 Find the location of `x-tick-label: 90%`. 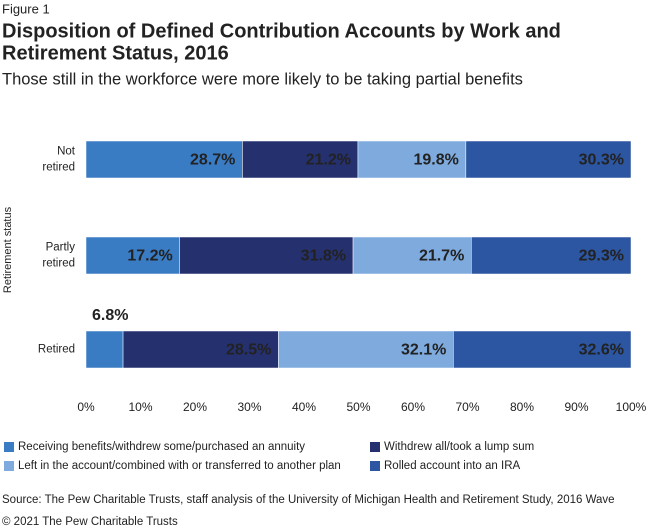

x-tick-label: 90% is located at coordinates (576, 407).